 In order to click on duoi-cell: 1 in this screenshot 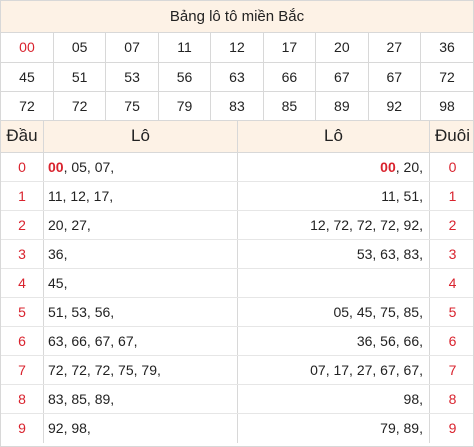, I will do `click(452, 195)`.